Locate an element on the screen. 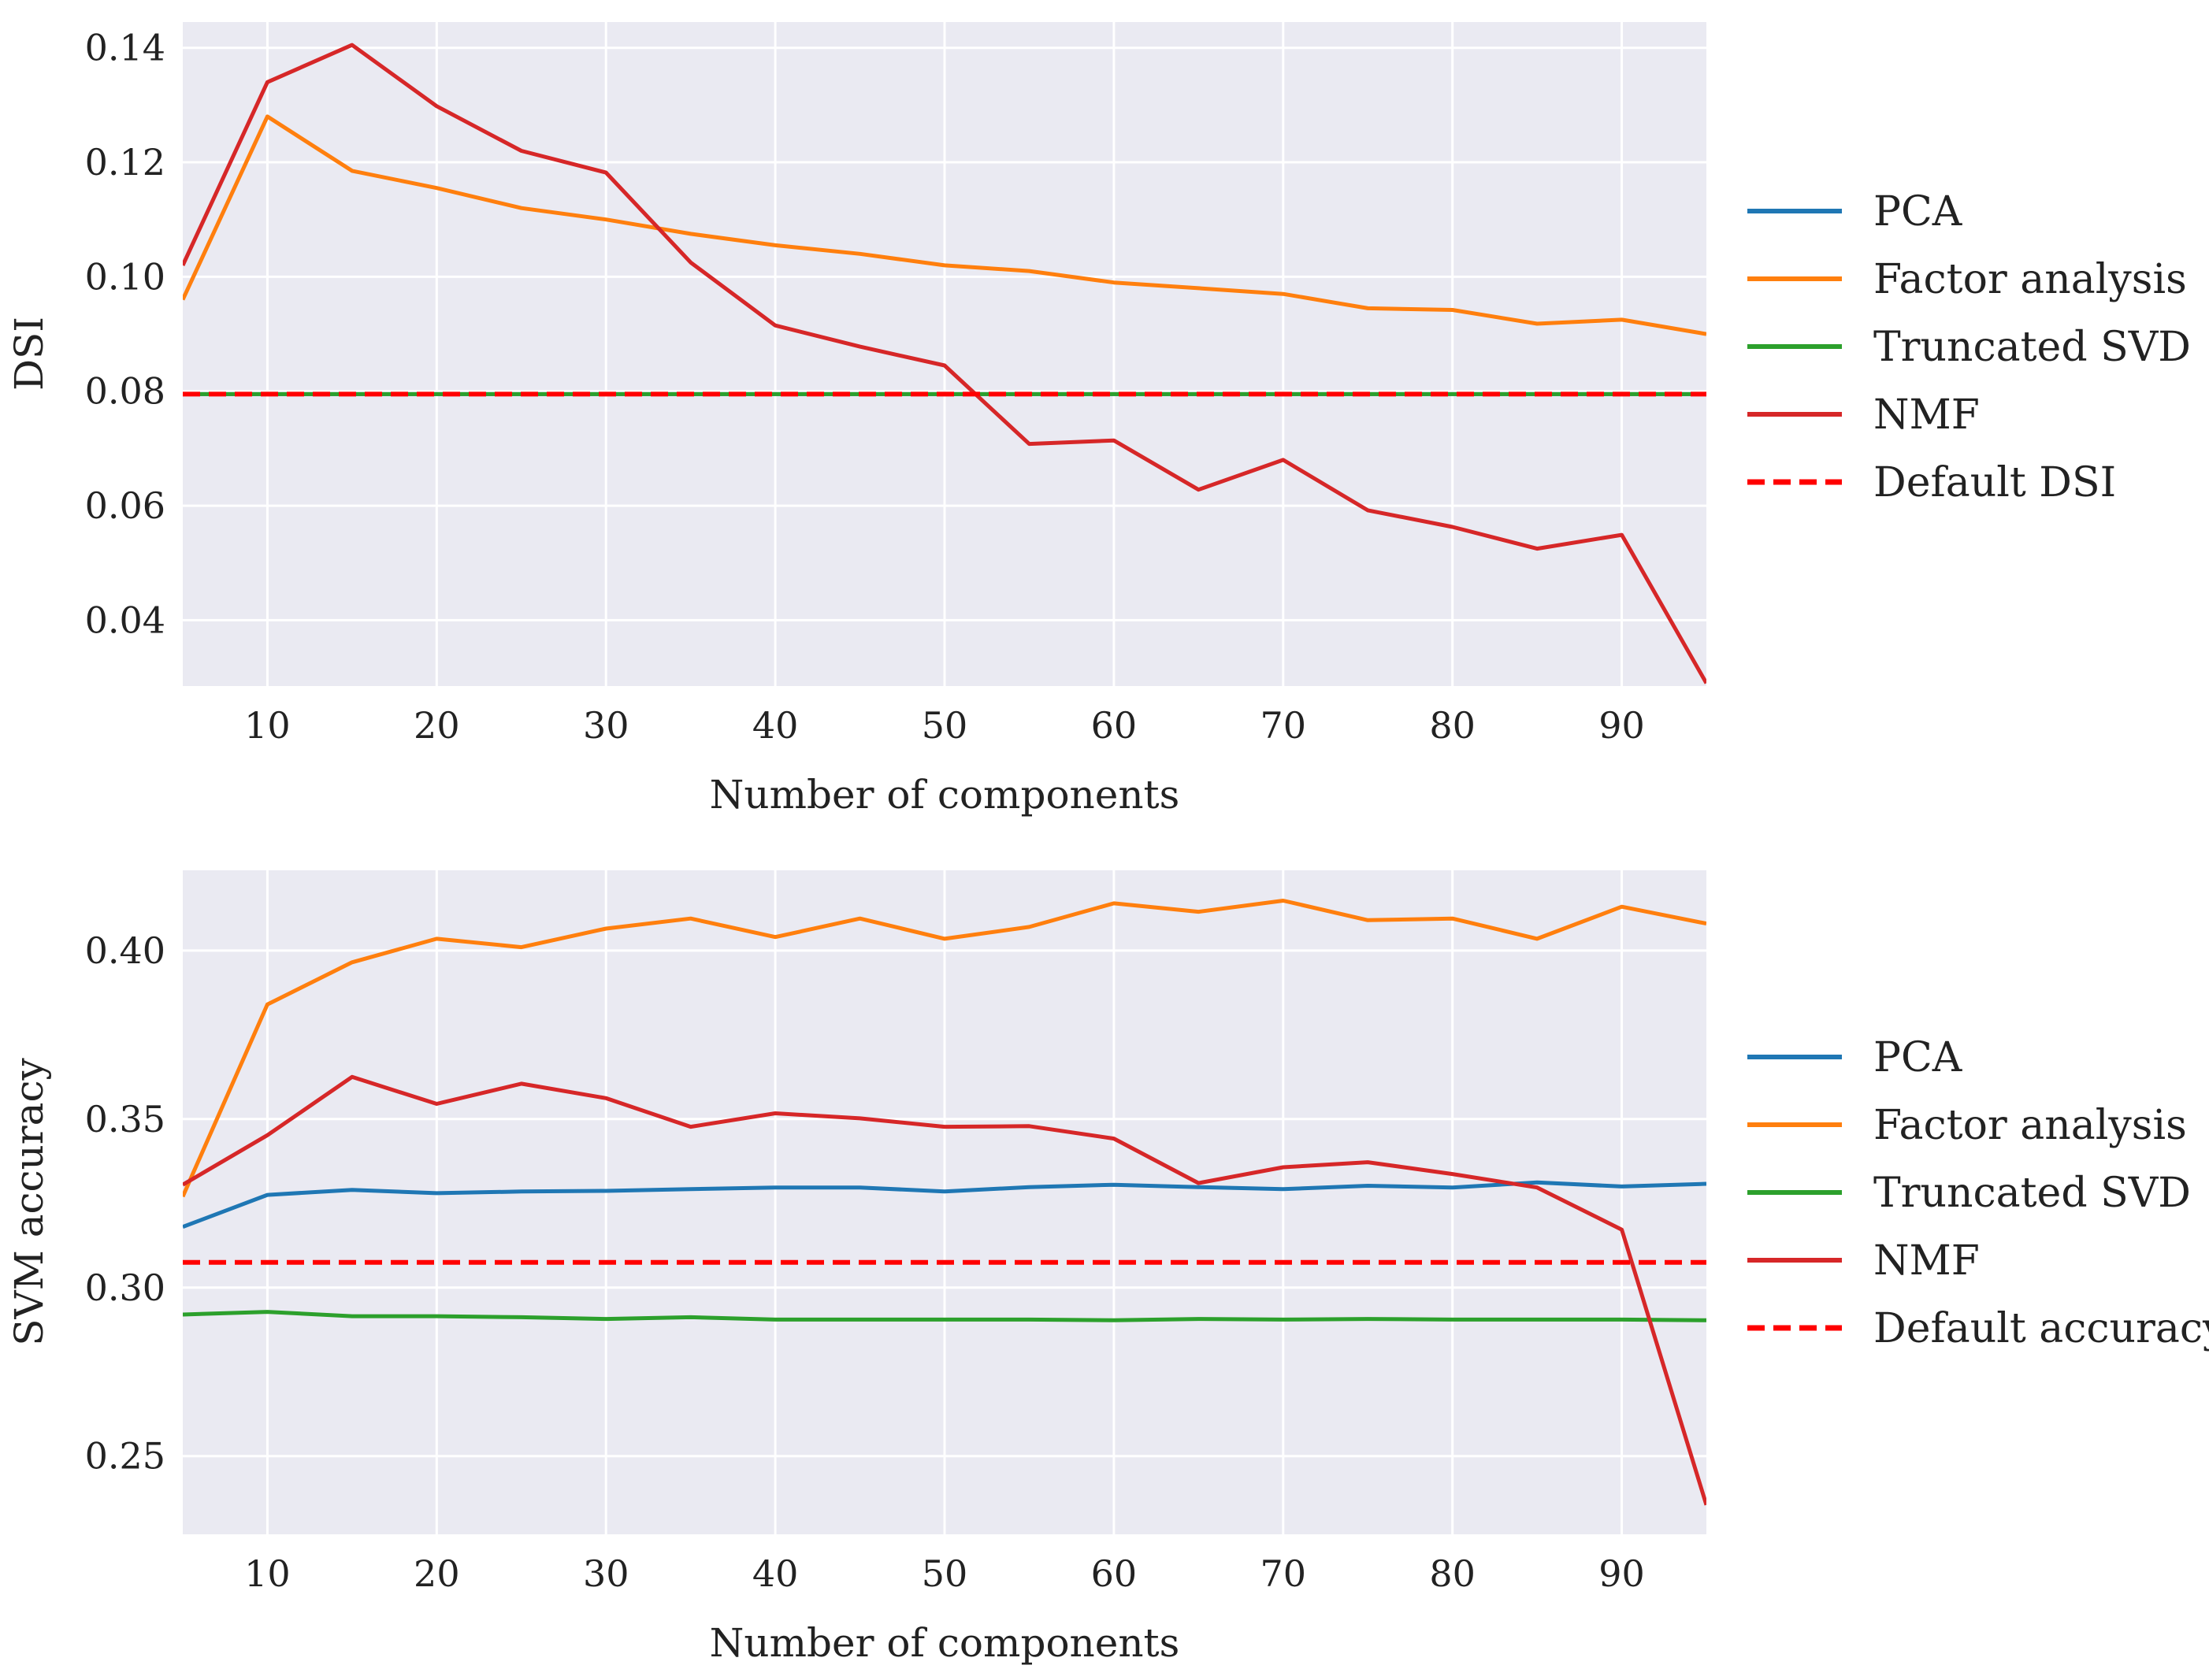  dsi-x-ticks: 10 20 30 40 50 60 70 80 90 is located at coordinates (944, 725).